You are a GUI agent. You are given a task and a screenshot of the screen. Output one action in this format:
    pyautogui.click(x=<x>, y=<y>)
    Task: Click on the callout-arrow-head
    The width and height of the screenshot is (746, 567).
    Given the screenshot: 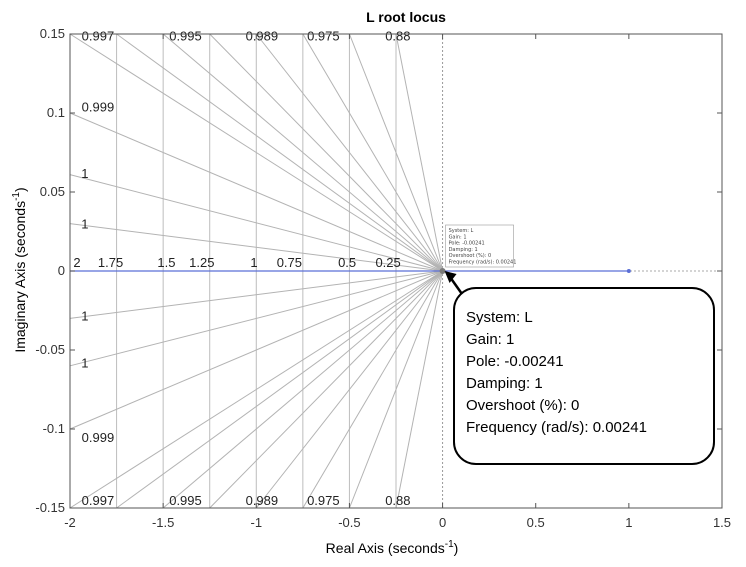 What is the action you would take?
    pyautogui.click(x=450, y=277)
    